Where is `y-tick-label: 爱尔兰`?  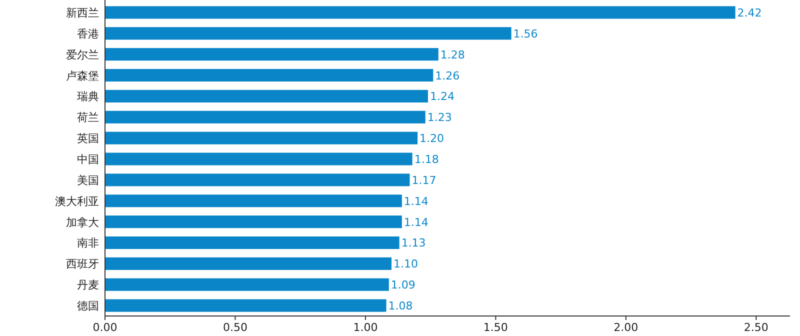
y-tick-label: 爱尔兰 is located at coordinates (82, 55).